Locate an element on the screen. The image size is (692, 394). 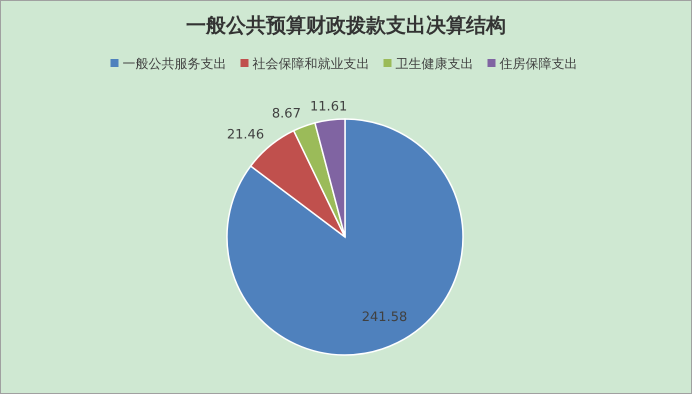
data-label: 21.46 is located at coordinates (245, 135).